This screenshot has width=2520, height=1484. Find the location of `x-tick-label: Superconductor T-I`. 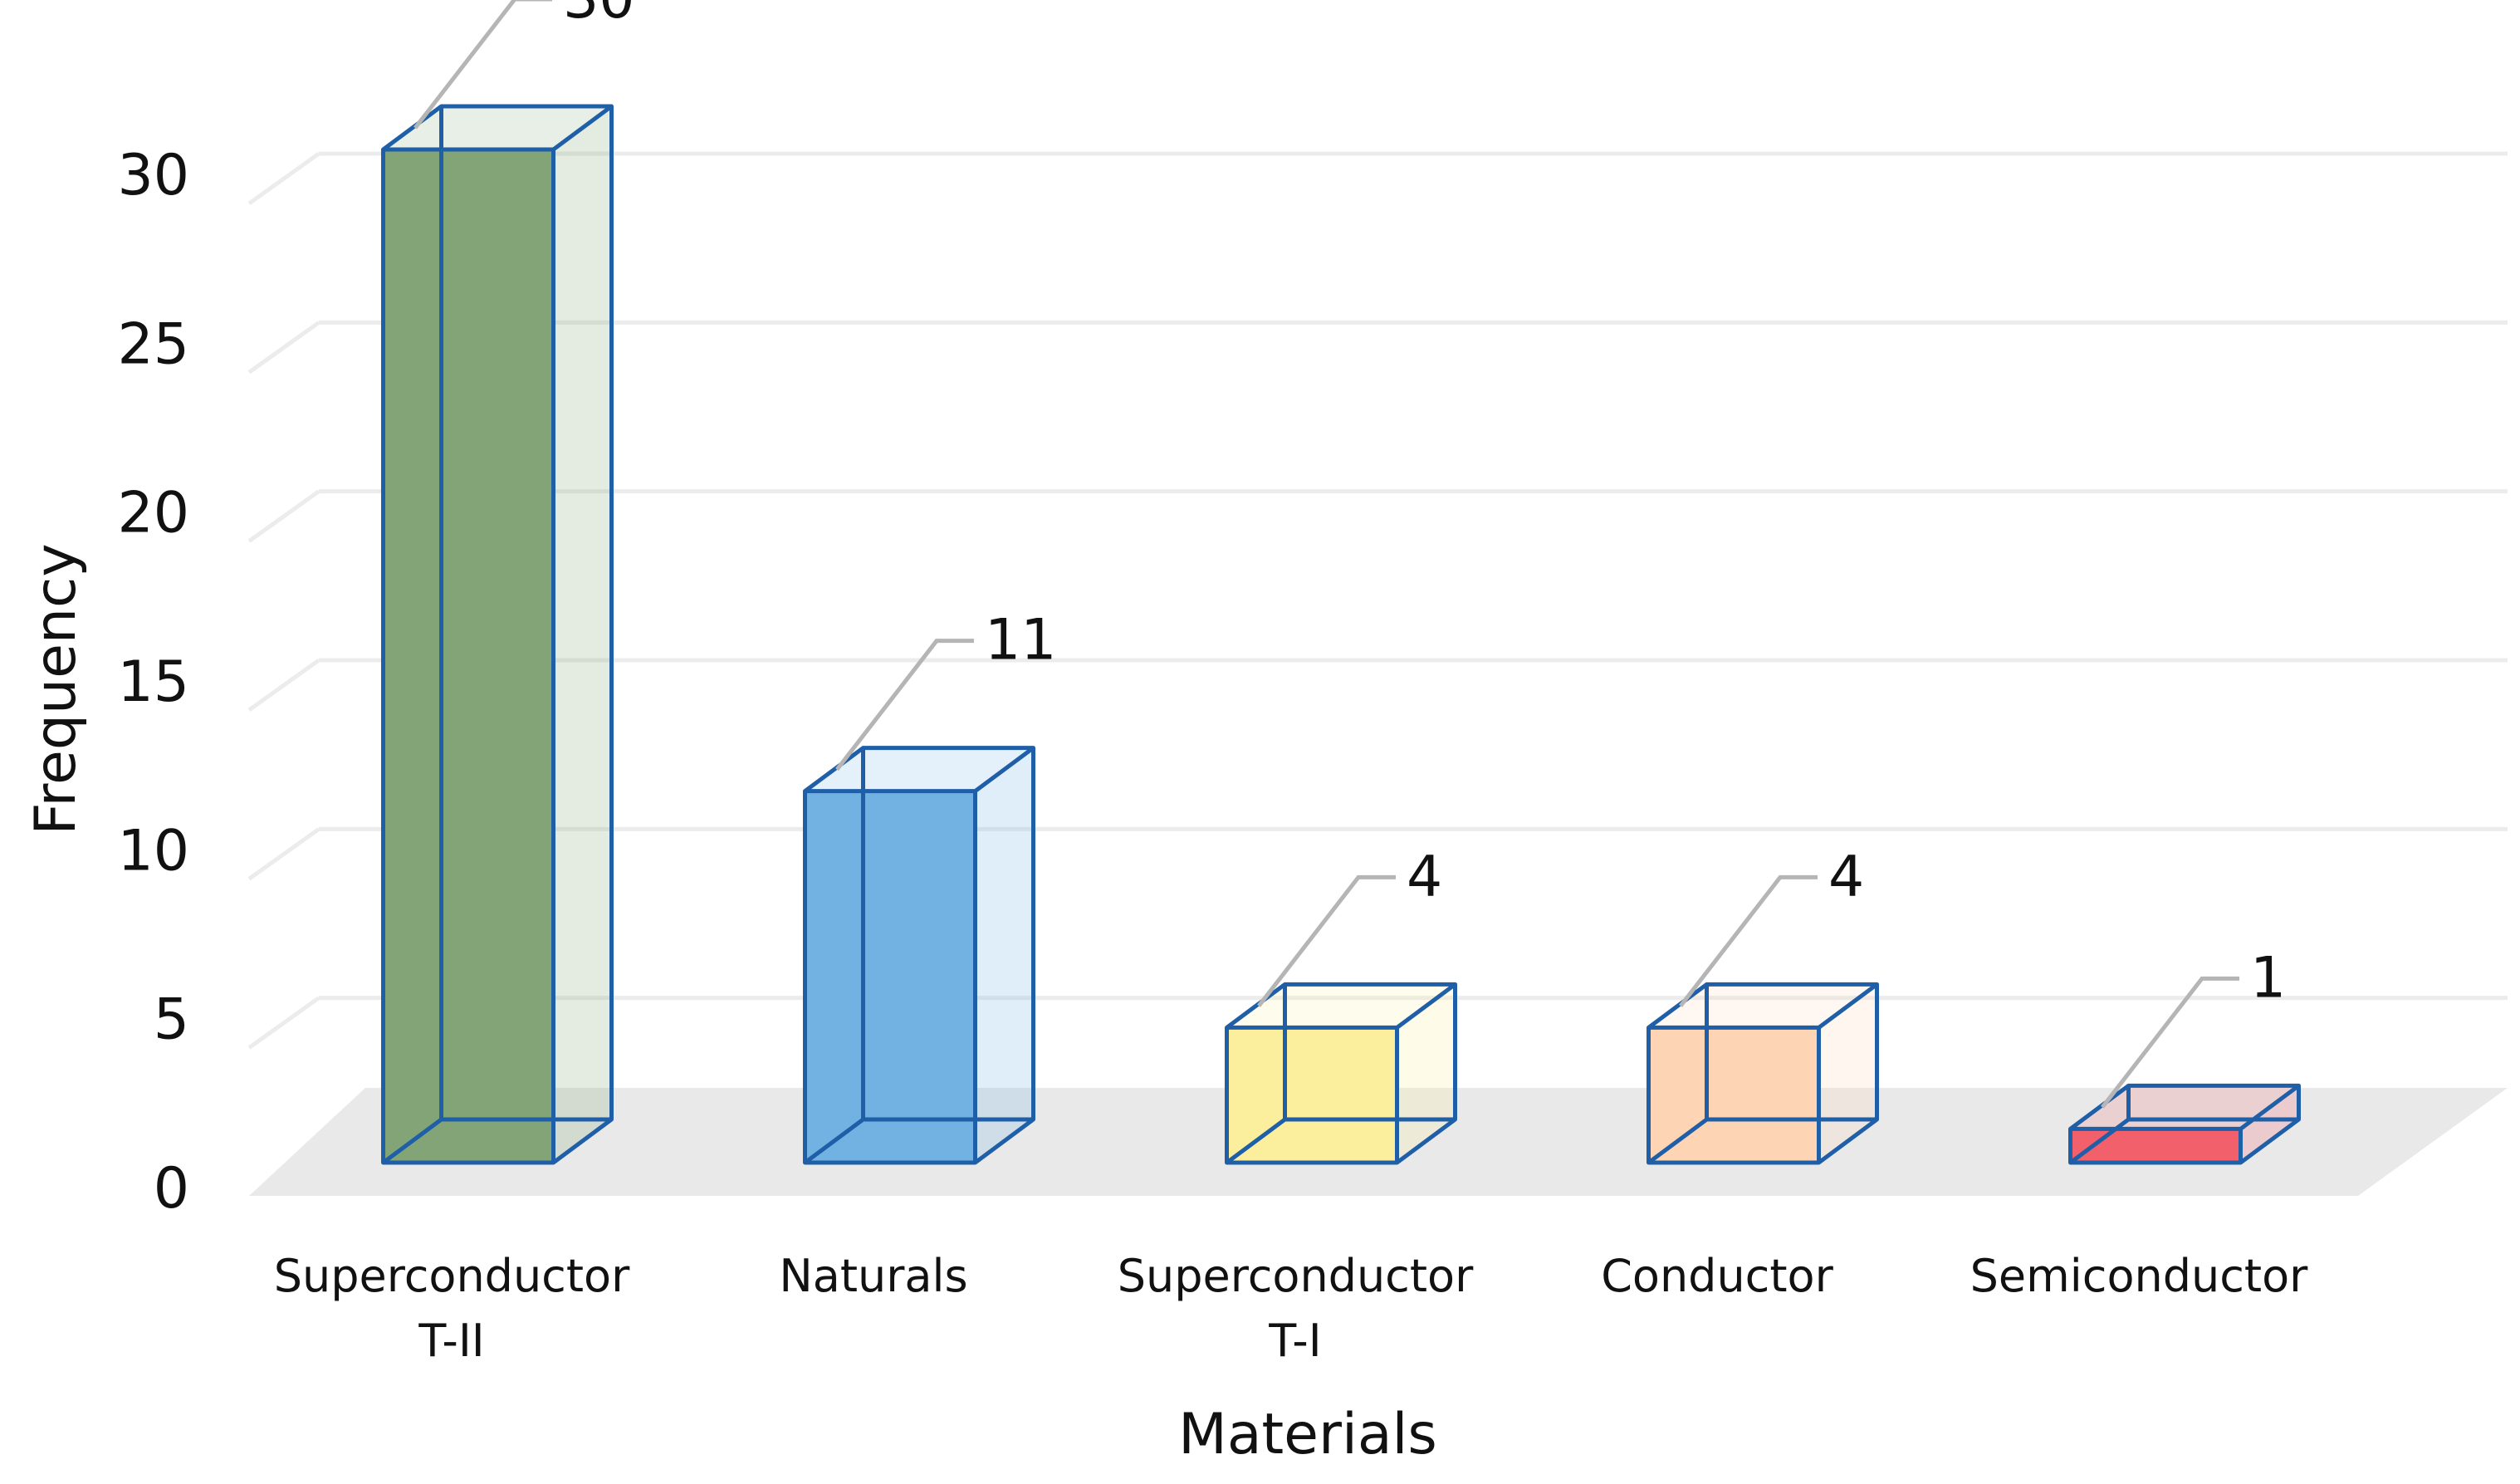

x-tick-label: Superconductor T-I is located at coordinates (1296, 1308).